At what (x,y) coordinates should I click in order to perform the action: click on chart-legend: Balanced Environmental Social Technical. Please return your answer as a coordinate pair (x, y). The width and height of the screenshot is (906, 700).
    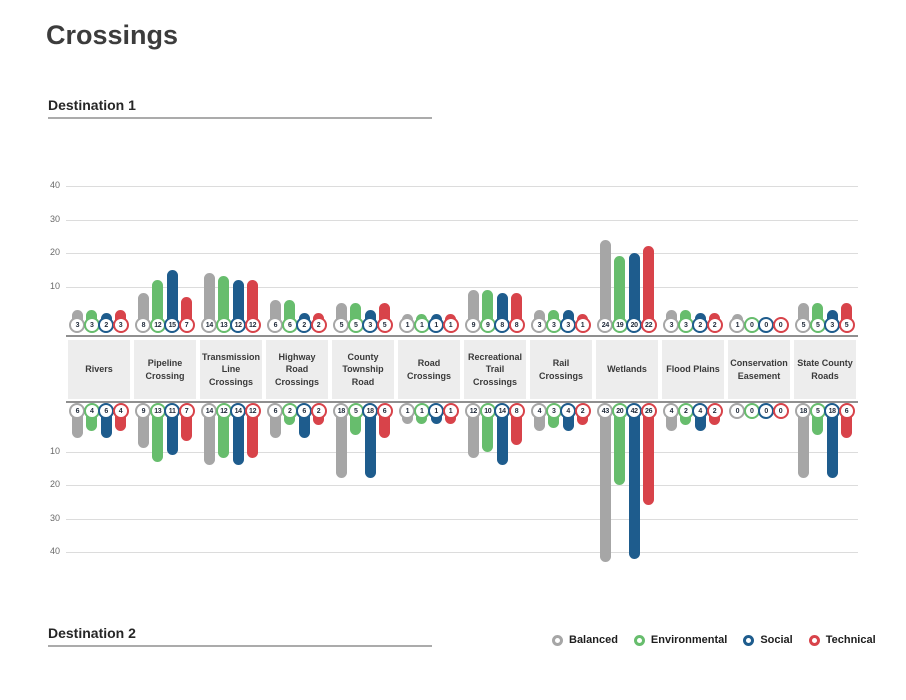
    Looking at the image, I should click on (714, 640).